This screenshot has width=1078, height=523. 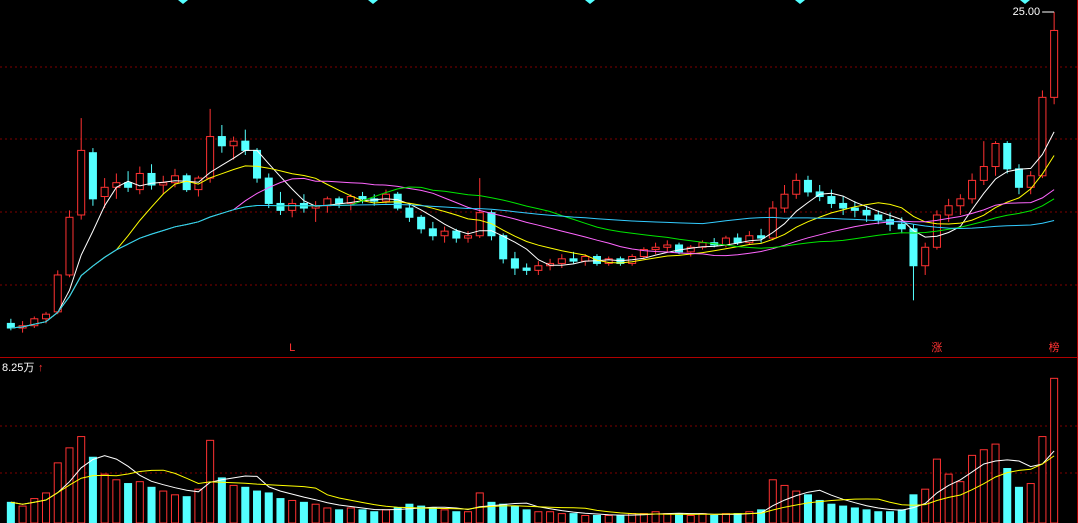 I want to click on volume-ma-line, so click(x=532, y=483).